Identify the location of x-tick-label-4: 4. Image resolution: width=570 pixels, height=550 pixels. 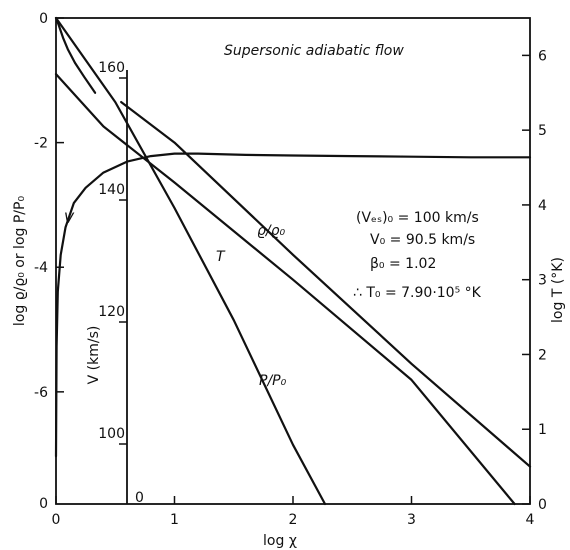
(530, 520).